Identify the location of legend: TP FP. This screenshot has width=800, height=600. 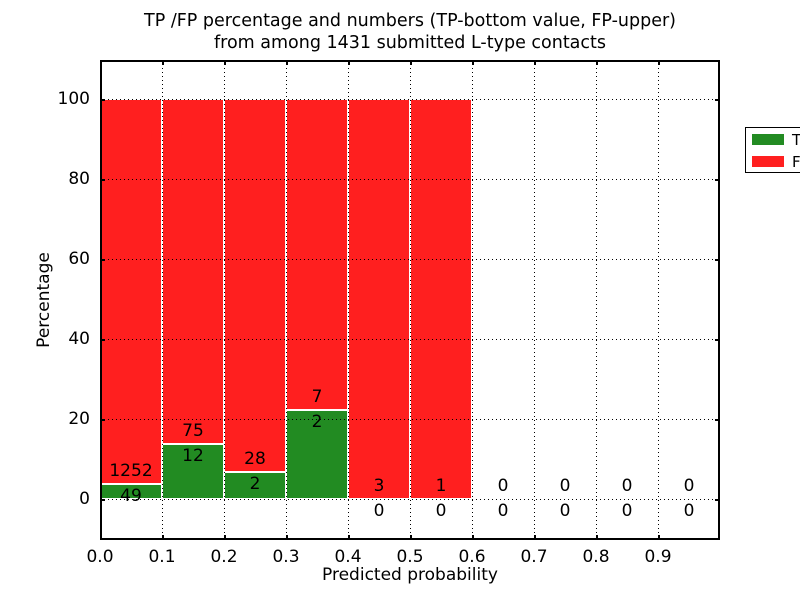
(772, 150).